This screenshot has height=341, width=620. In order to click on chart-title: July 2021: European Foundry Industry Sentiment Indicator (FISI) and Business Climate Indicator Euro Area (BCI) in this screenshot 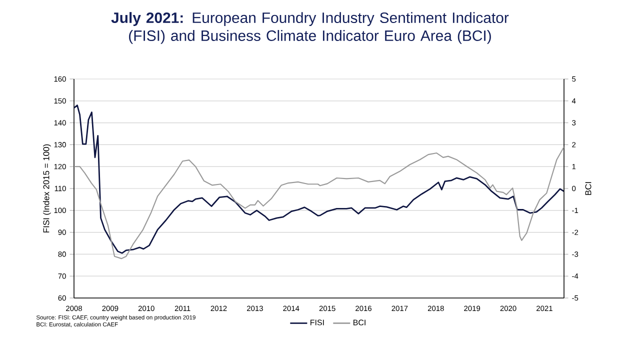, I will do `click(310, 28)`.